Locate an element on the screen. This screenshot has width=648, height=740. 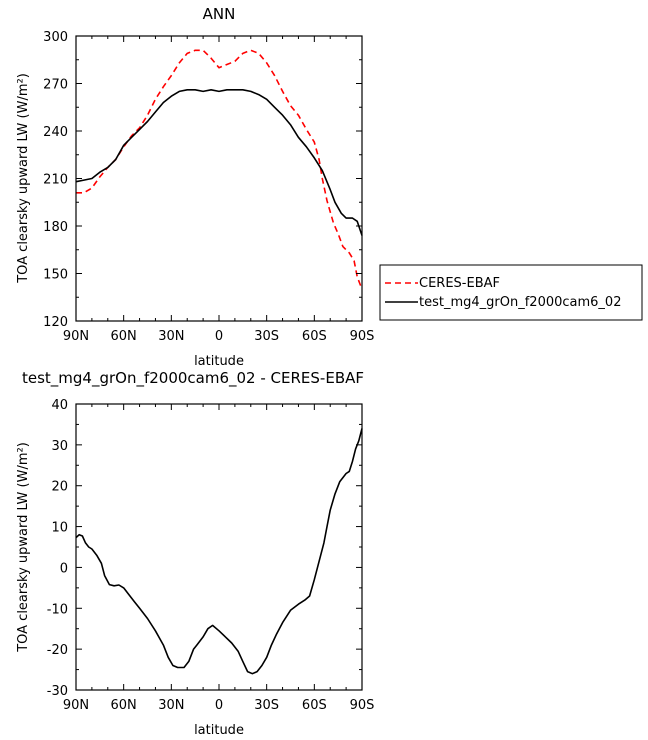
panel1-y-tick-label: -10 is located at coordinates (57, 609).